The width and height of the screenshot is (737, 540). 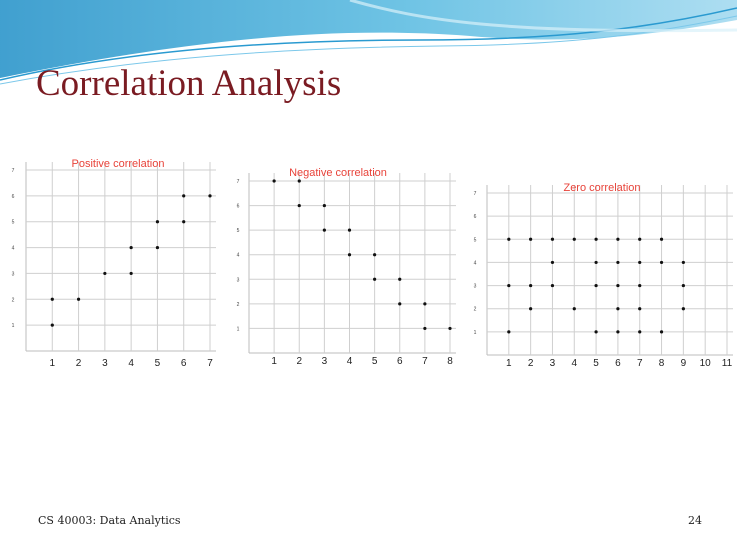 I want to click on chart-title: Zero correlation, so click(x=601, y=188).